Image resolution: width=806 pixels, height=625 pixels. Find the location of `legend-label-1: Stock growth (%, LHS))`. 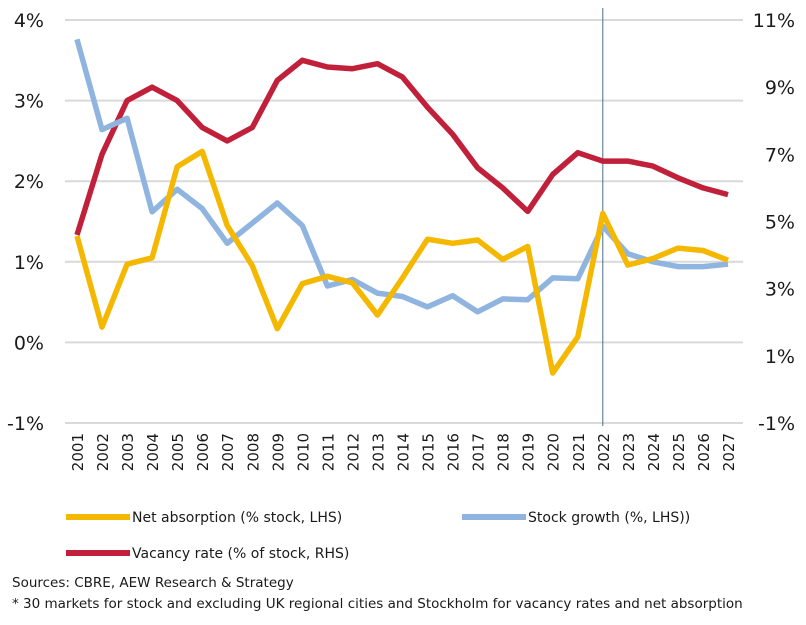

legend-label-1: Stock growth (%, LHS)) is located at coordinates (609, 518).